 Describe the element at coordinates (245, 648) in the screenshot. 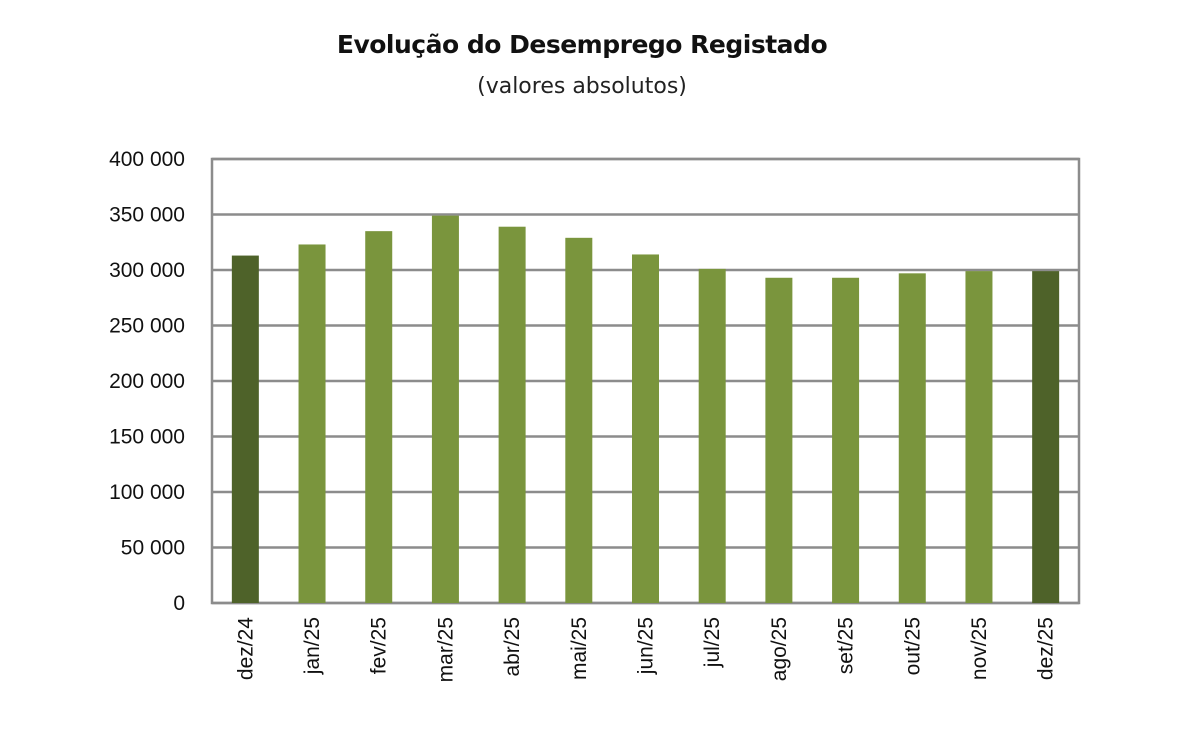

I see `x-tick-label: dez/24` at that location.